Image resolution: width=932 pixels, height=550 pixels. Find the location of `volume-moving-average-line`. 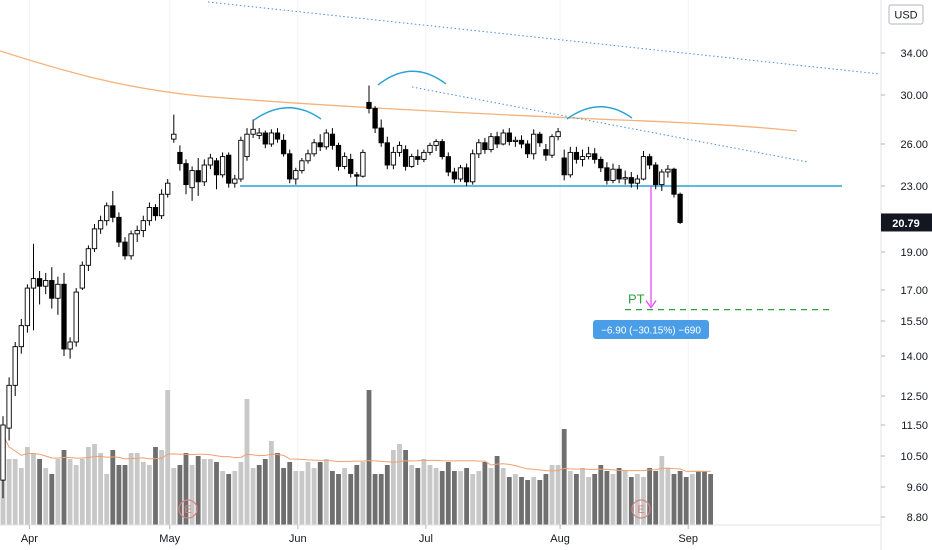

volume-moving-average-line is located at coordinates (356, 453).